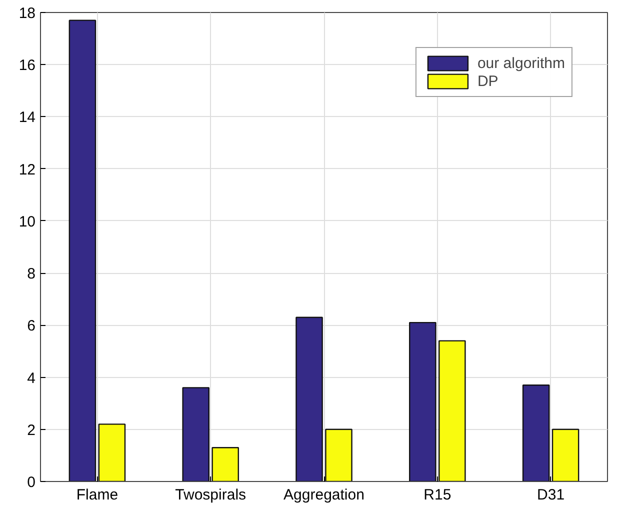 This screenshot has width=622, height=511. I want to click on x-tick-label: R15, so click(438, 495).